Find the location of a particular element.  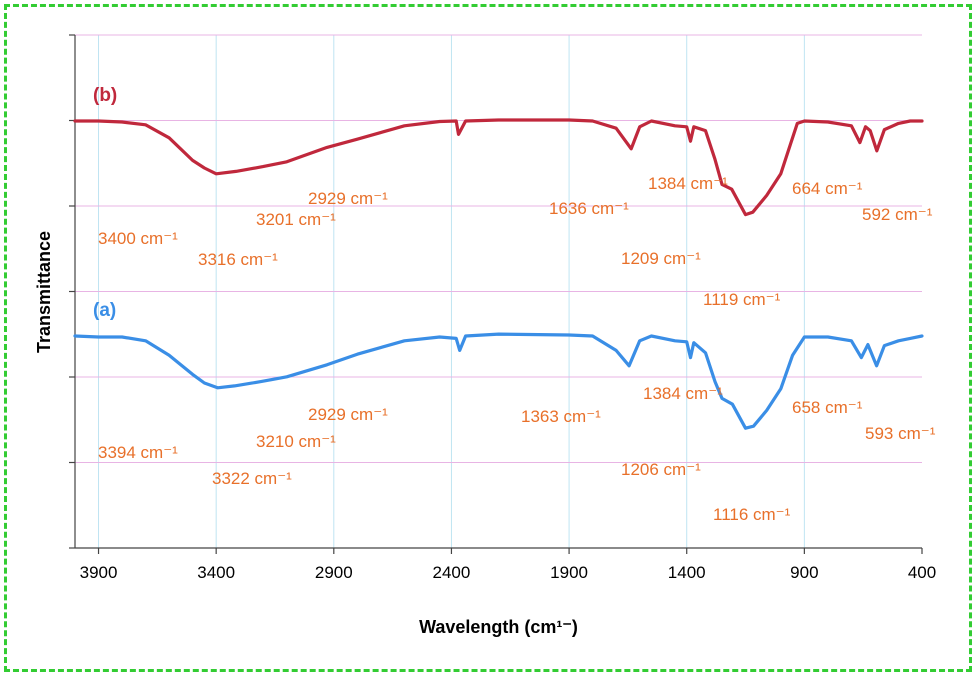

peak-label-a: 593 cm⁻¹ is located at coordinates (900, 433).